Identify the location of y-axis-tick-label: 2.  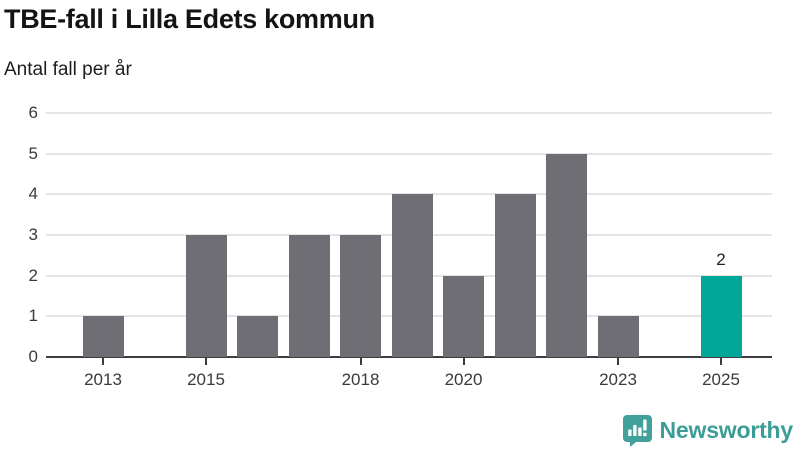
(33, 275).